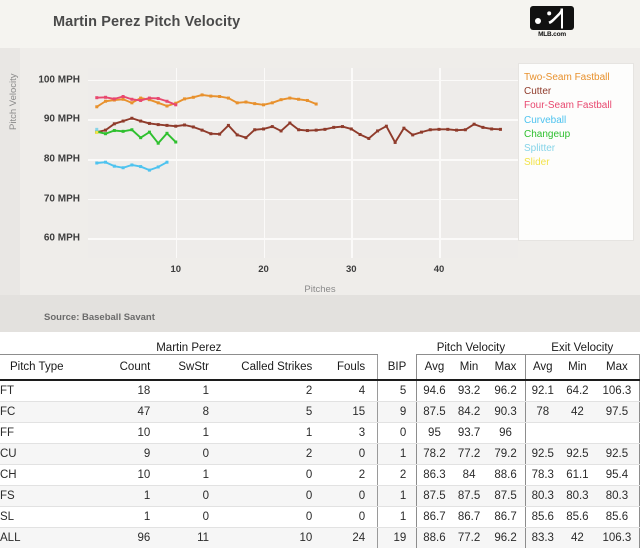  Describe the element at coordinates (538, 92) in the screenshot. I see `legend-item-cutter: Cutter` at that location.